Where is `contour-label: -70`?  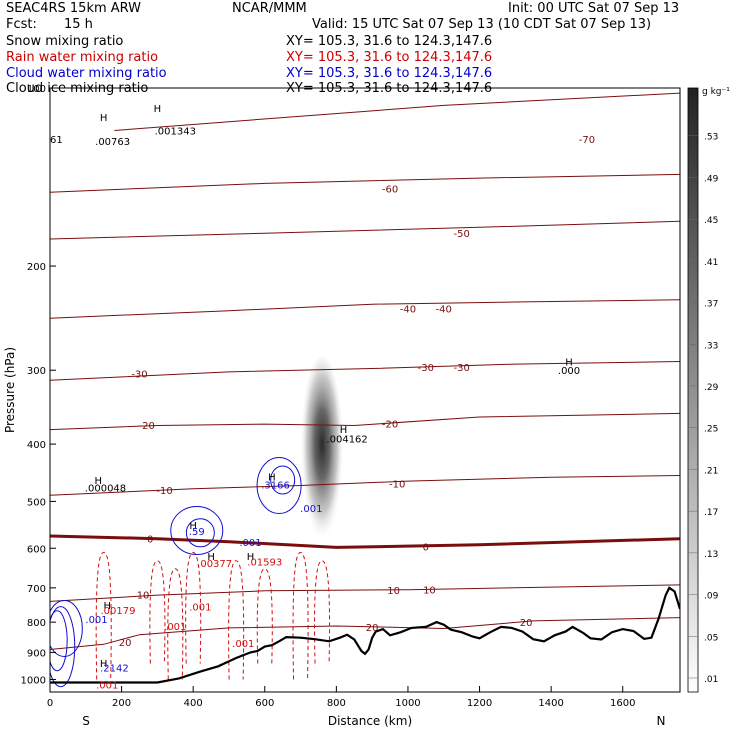
contour-label: -70 is located at coordinates (587, 140).